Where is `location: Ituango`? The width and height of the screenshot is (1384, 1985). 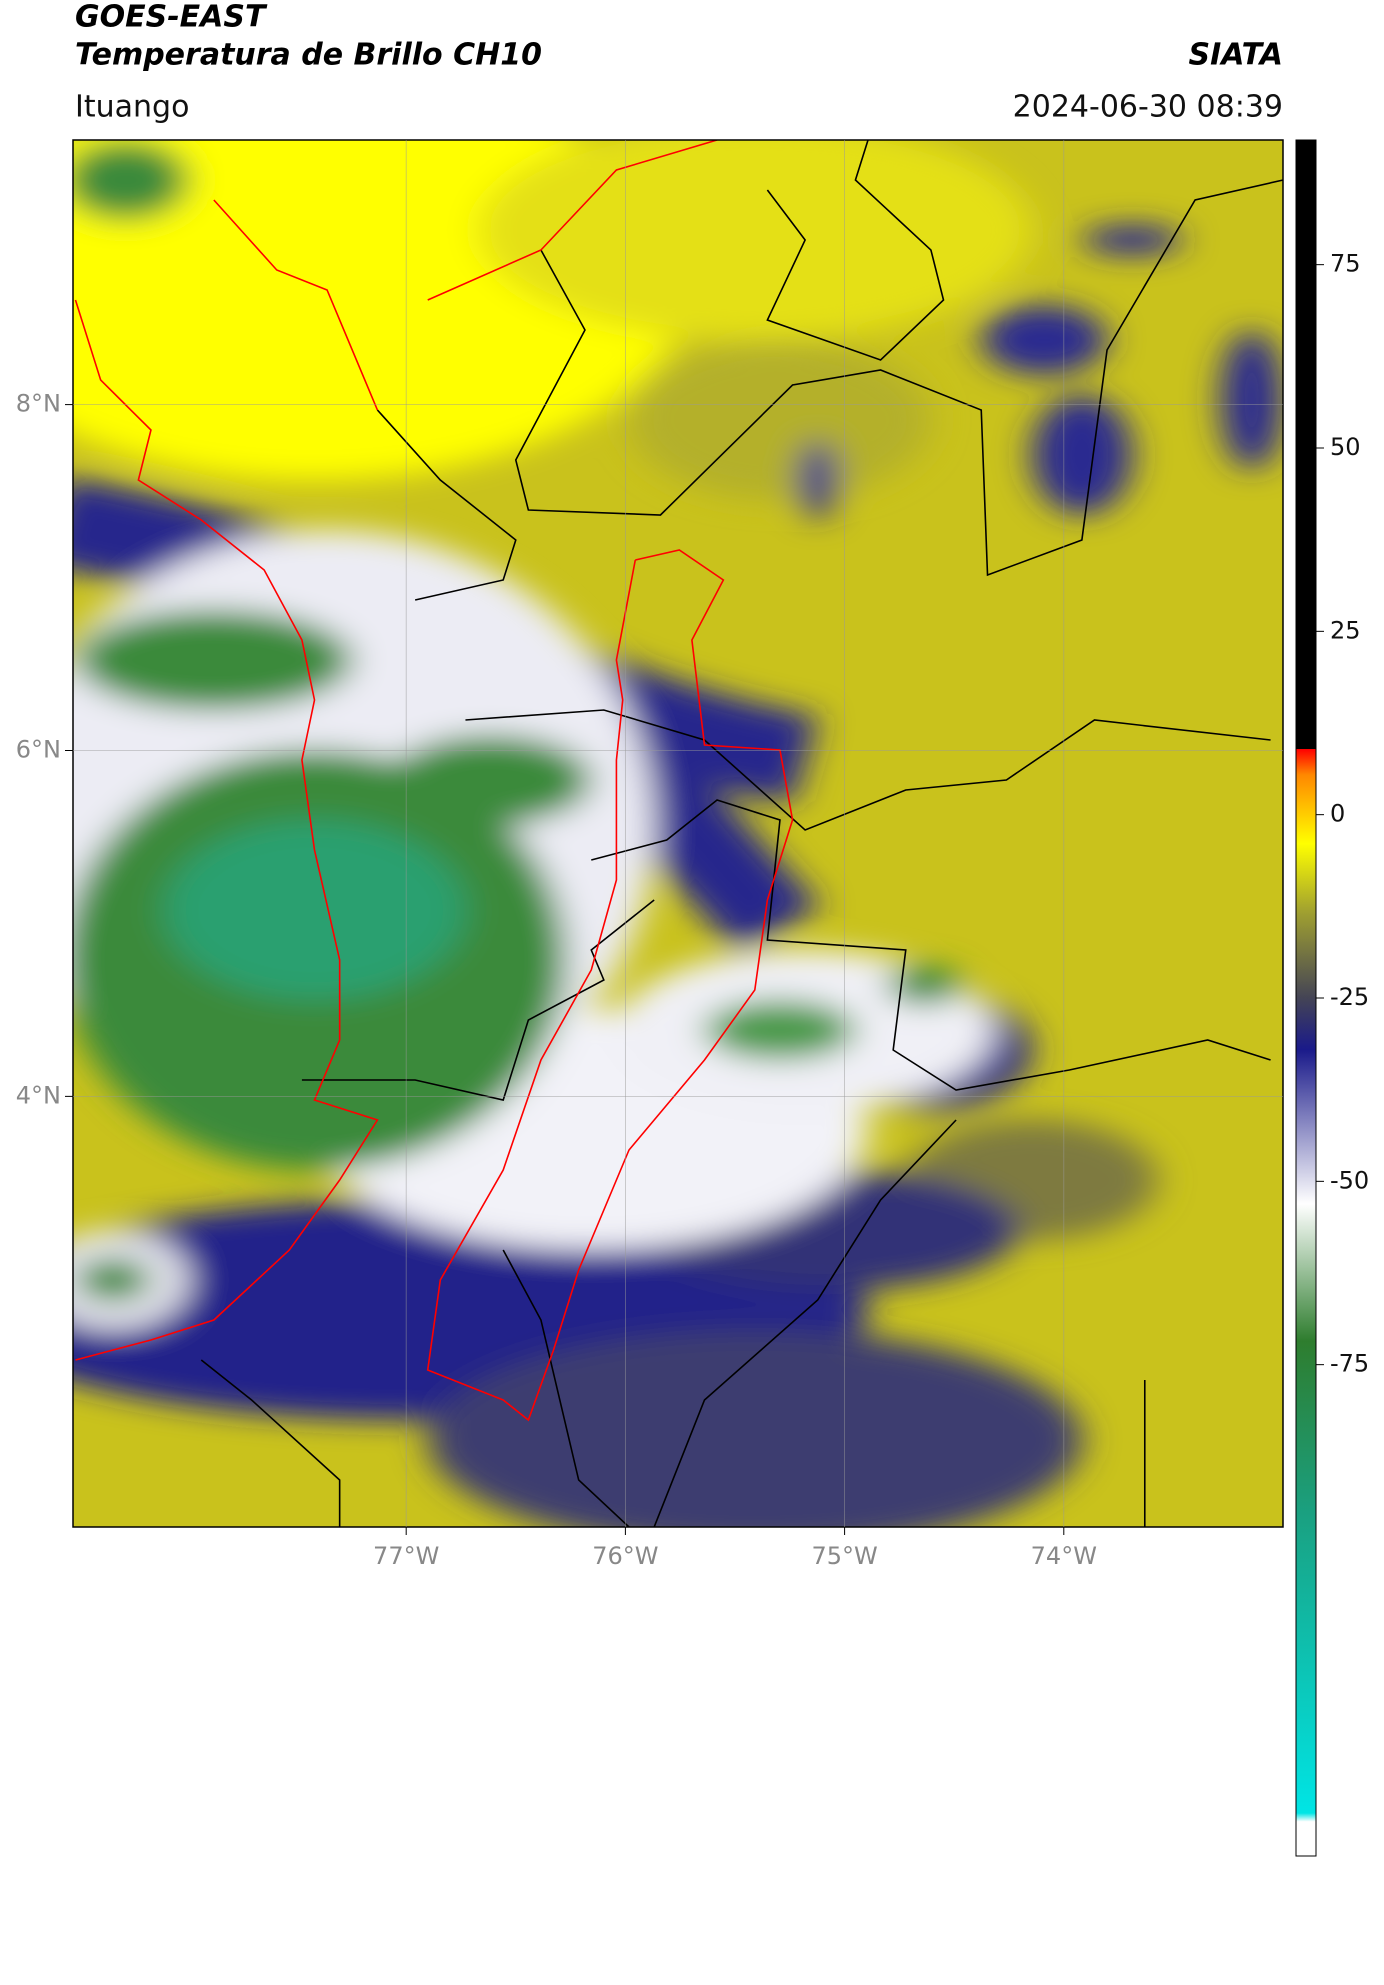
location: Ituango is located at coordinates (132, 107).